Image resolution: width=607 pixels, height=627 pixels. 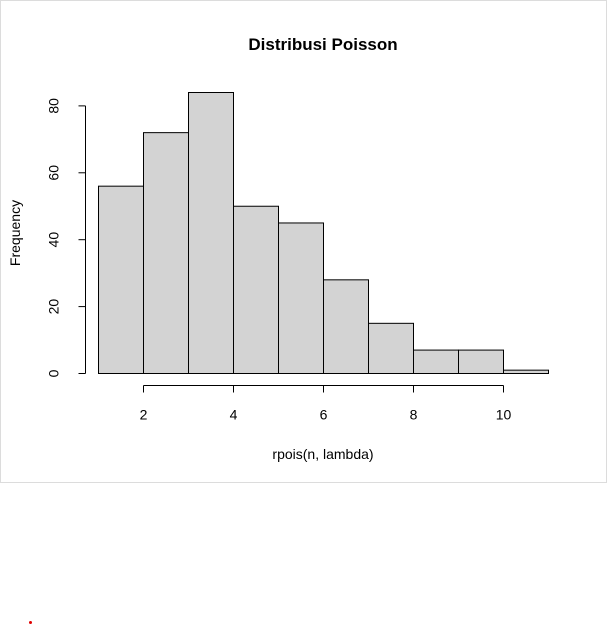 What do you see at coordinates (324, 415) in the screenshot?
I see `x-tick-label: 6` at bounding box center [324, 415].